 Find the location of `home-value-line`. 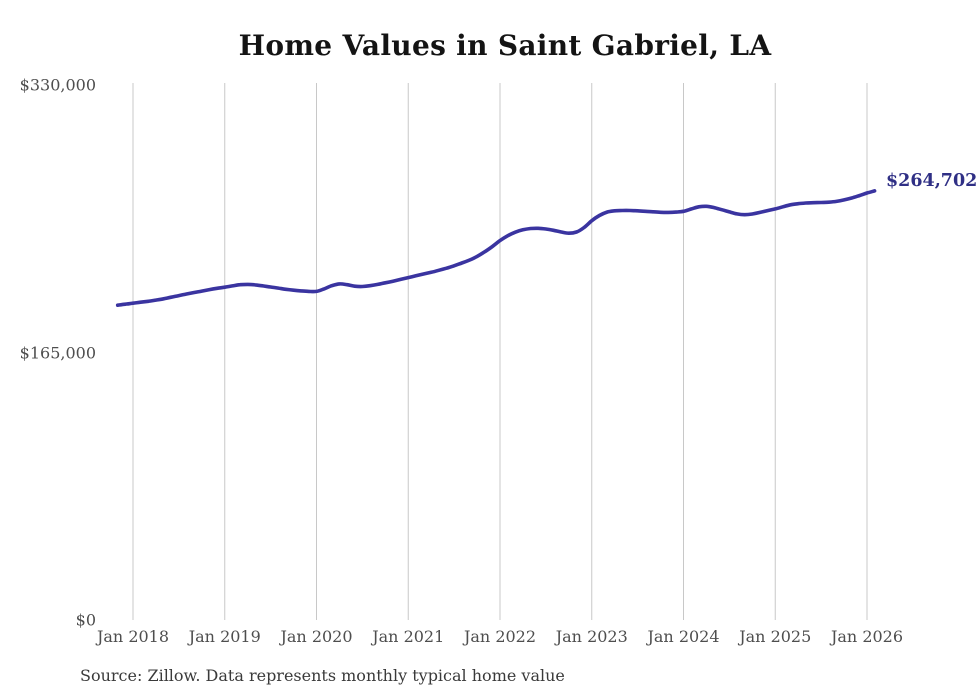

home-value-line is located at coordinates (496, 248).